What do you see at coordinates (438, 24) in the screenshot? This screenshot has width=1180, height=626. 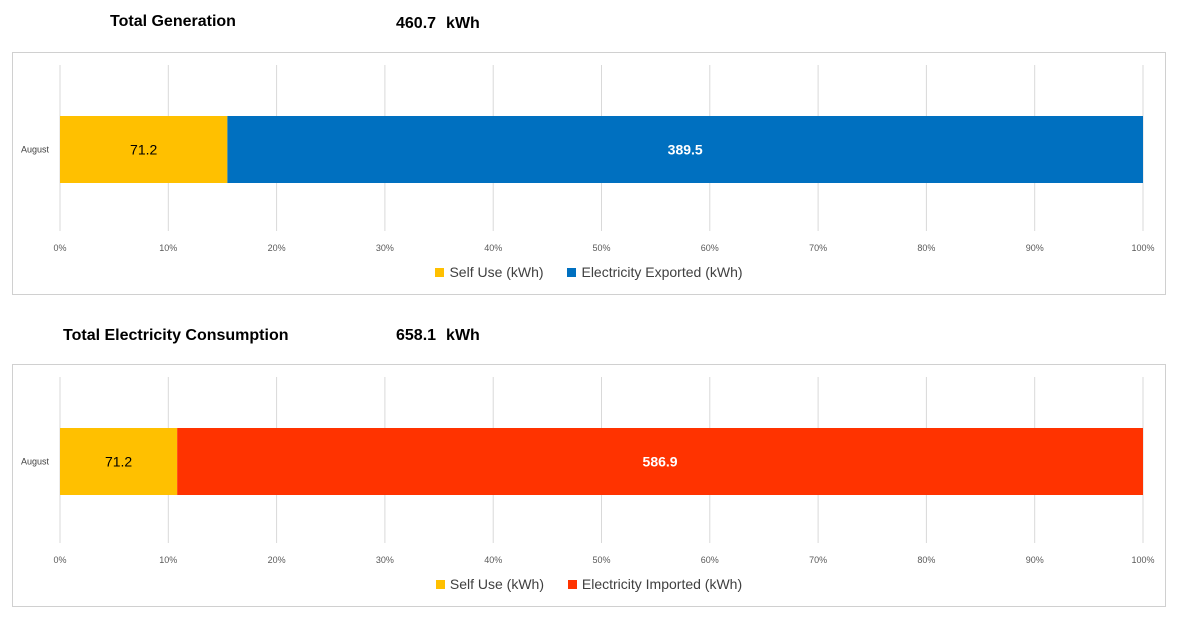 I see `generation-total: 460.7 kWh` at bounding box center [438, 24].